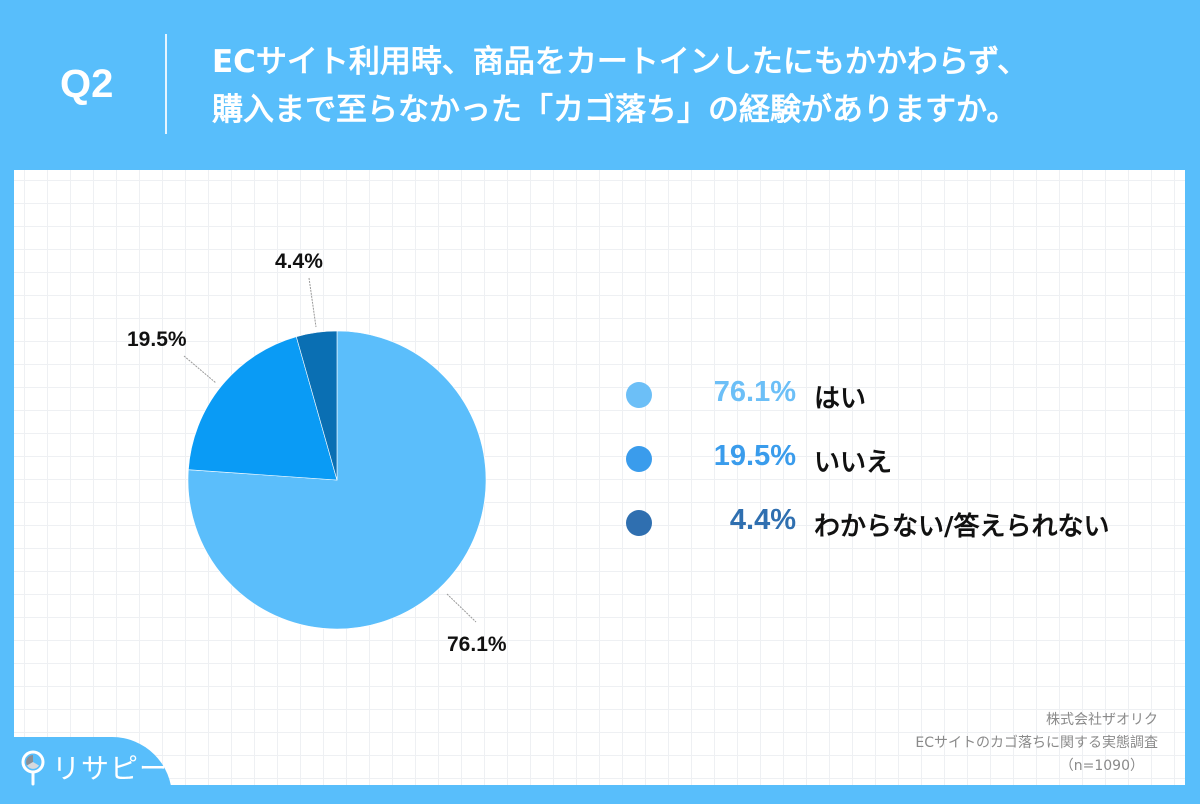  What do you see at coordinates (1101, 766) in the screenshot?
I see `source-sample: （n=1090）` at bounding box center [1101, 766].